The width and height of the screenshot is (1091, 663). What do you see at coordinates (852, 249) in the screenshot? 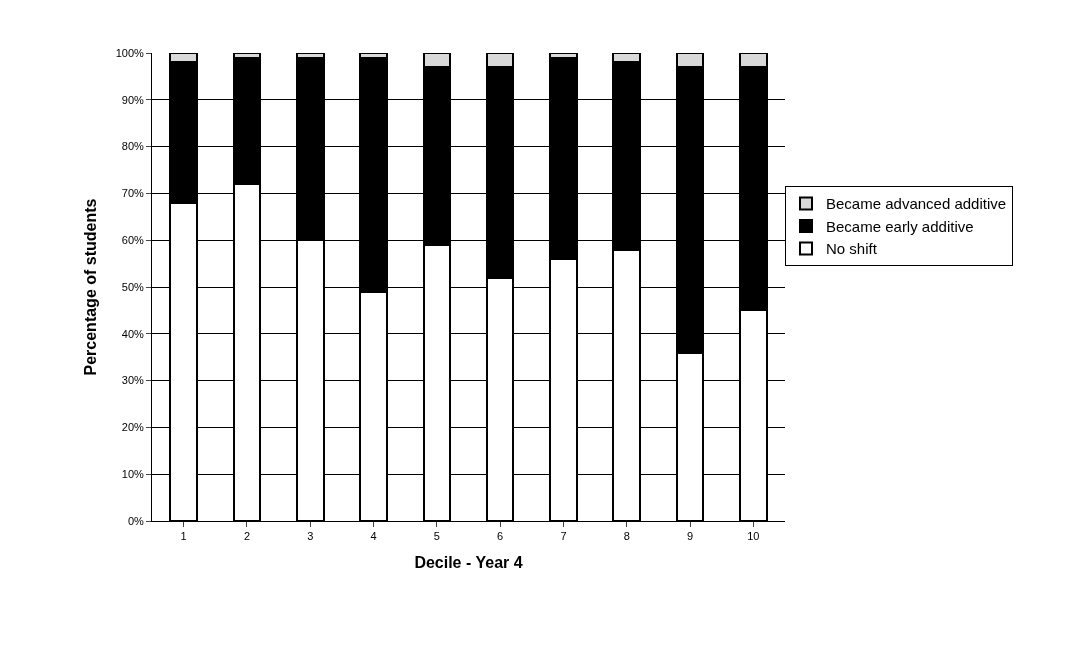
I see `legend-label: No shift` at bounding box center [852, 249].